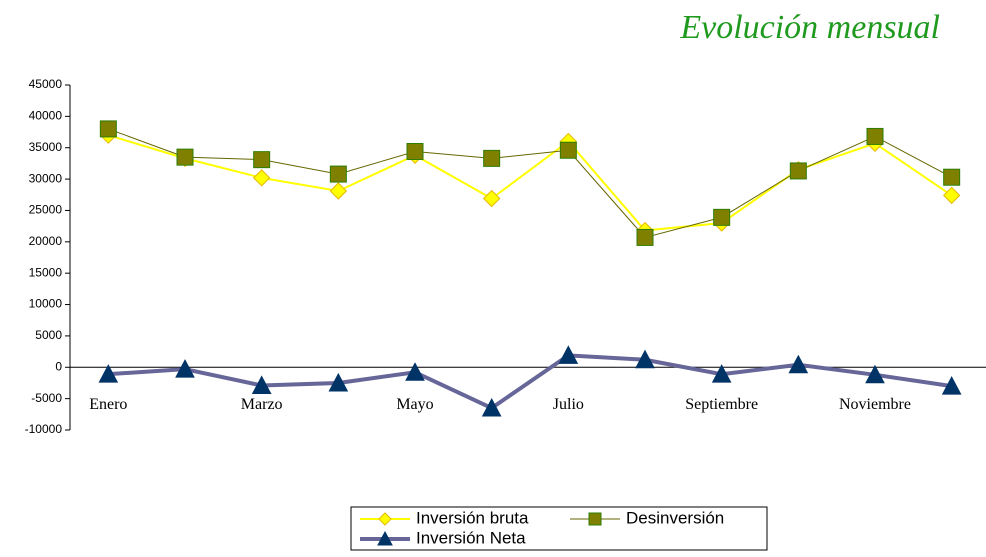  Describe the element at coordinates (568, 404) in the screenshot. I see `x-tick-label: Julio` at that location.